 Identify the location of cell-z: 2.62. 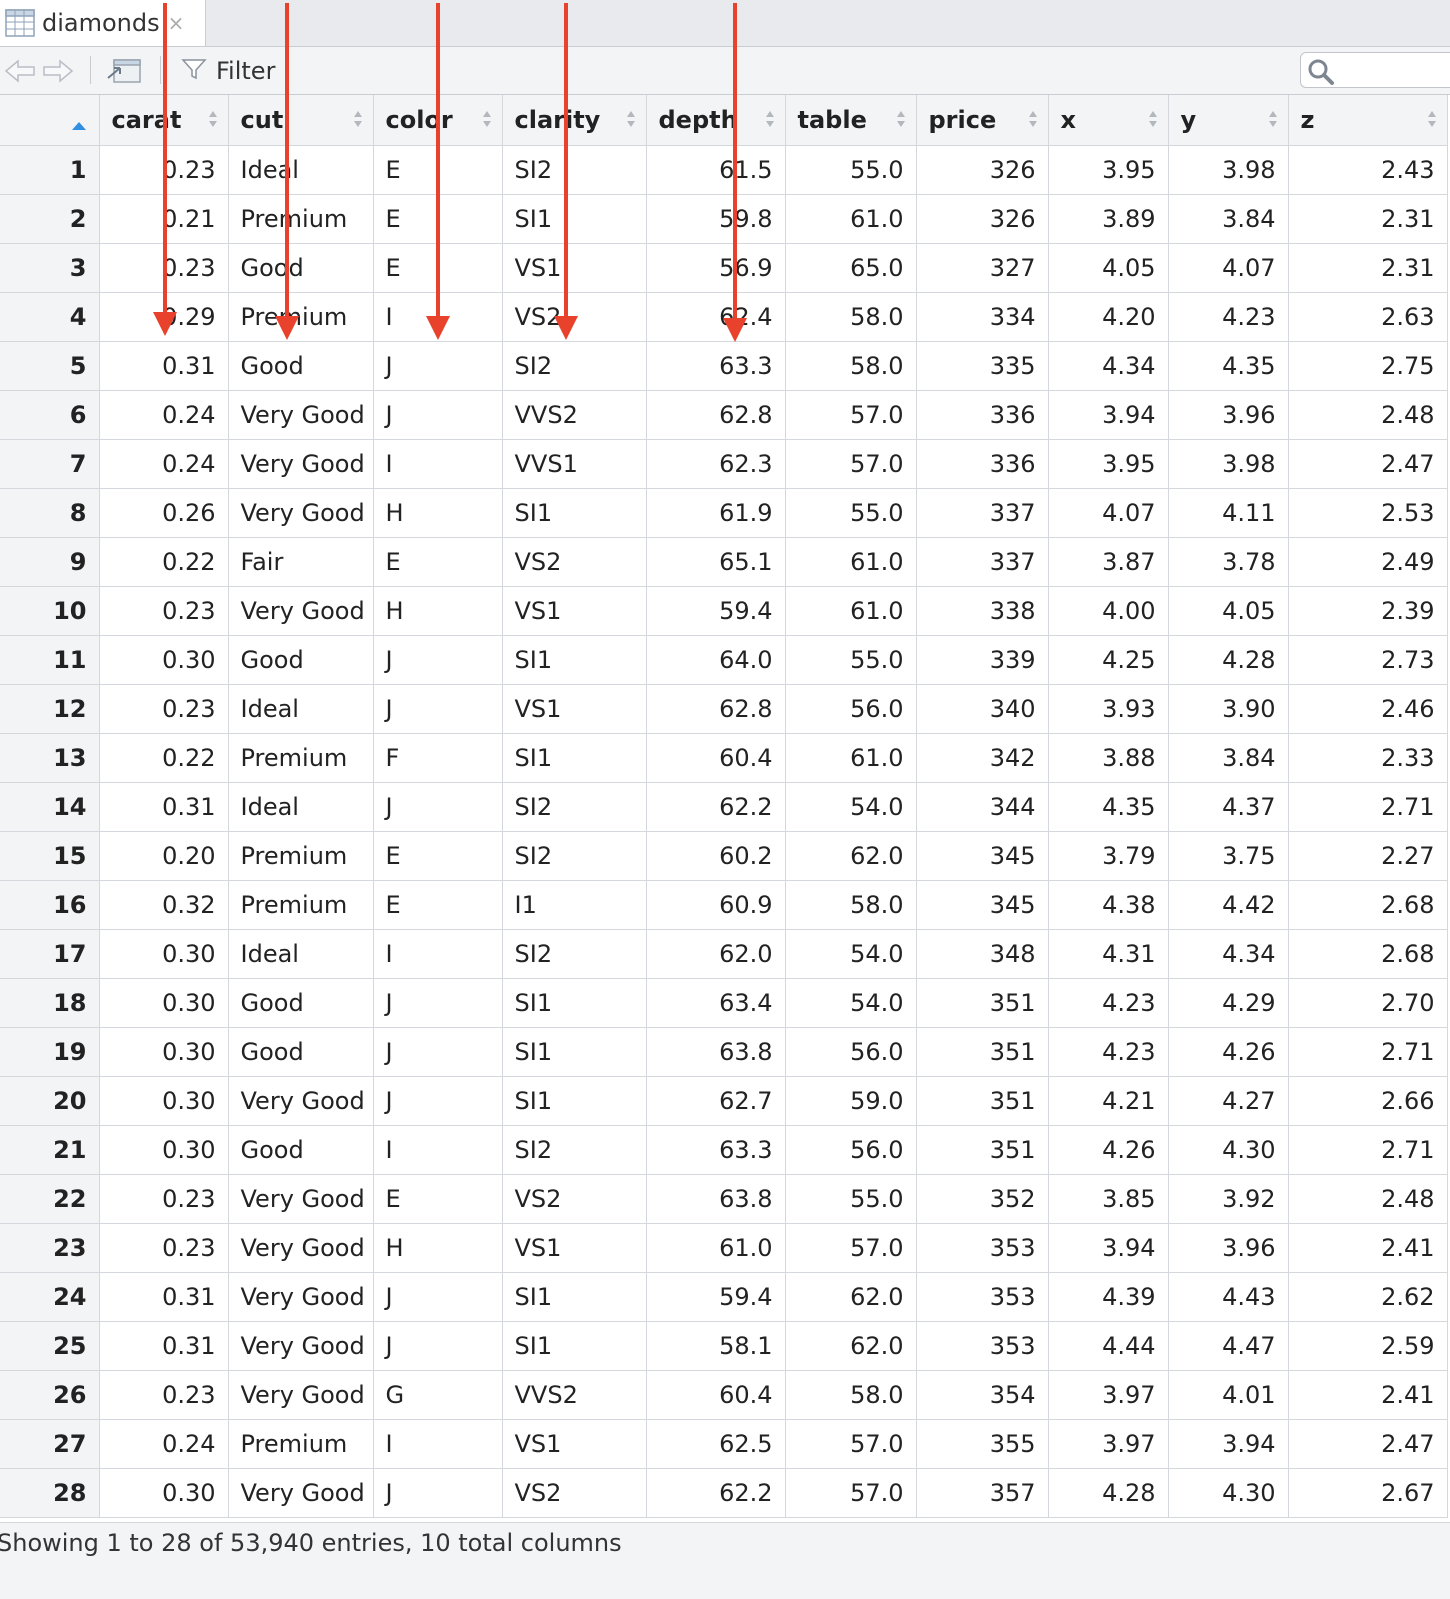
(1368, 1297).